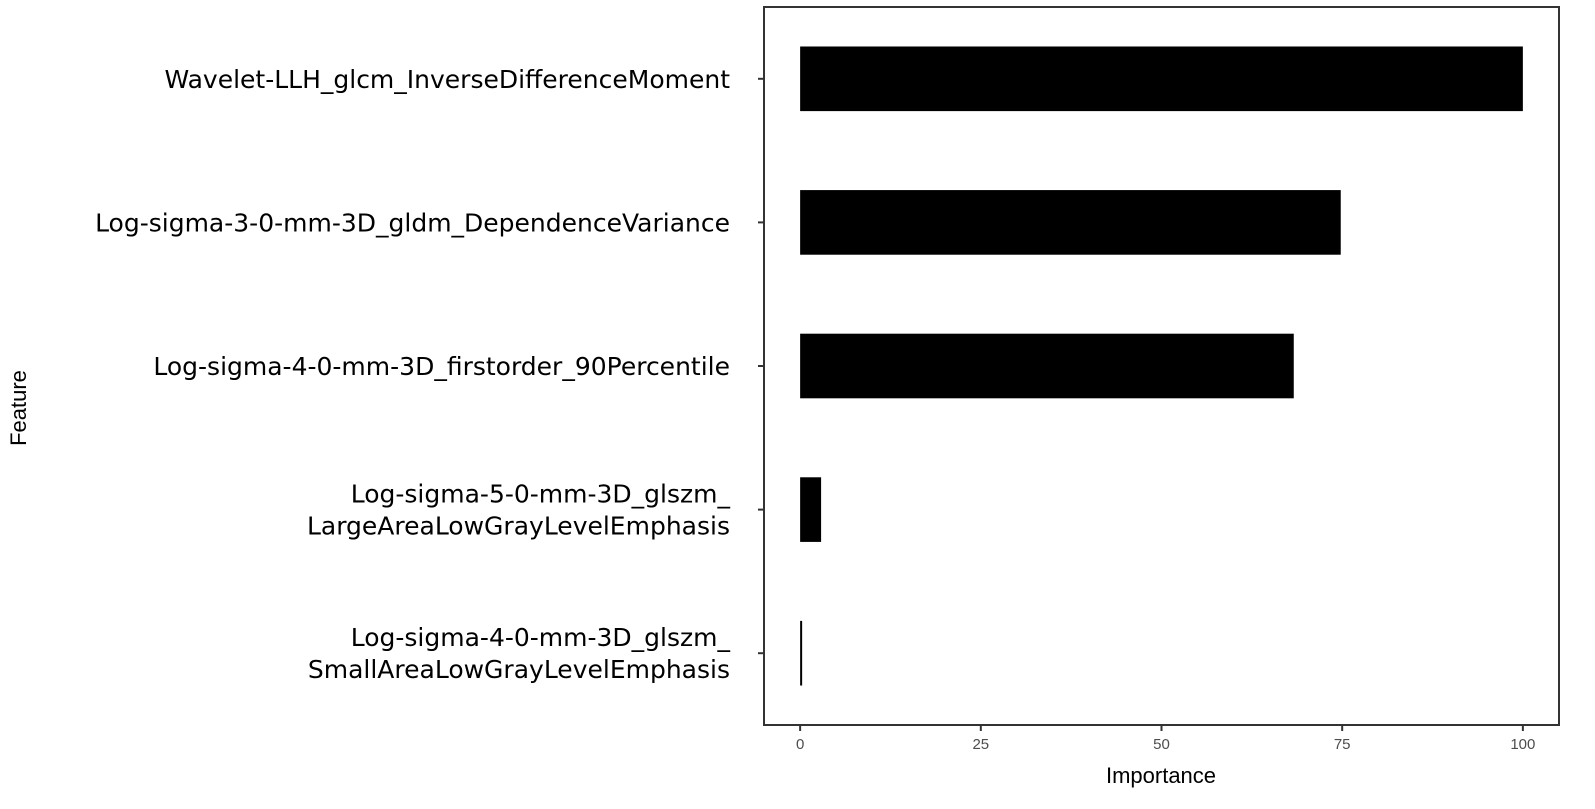 This screenshot has width=1595, height=809. Describe the element at coordinates (18, 408) in the screenshot. I see `y-axis-title: Feature` at that location.